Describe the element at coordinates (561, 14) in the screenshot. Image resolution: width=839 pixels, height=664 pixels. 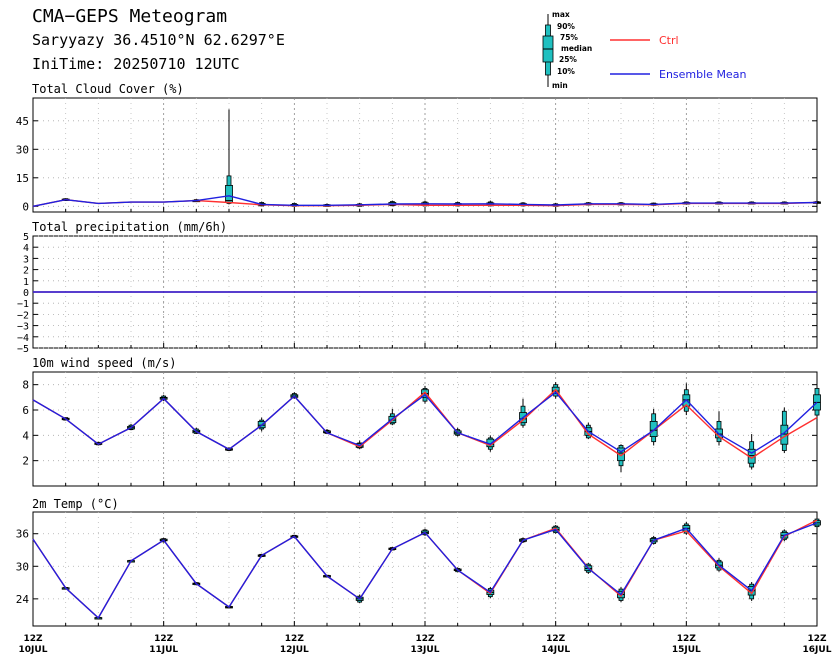
I see `legend-box-label: max` at that location.